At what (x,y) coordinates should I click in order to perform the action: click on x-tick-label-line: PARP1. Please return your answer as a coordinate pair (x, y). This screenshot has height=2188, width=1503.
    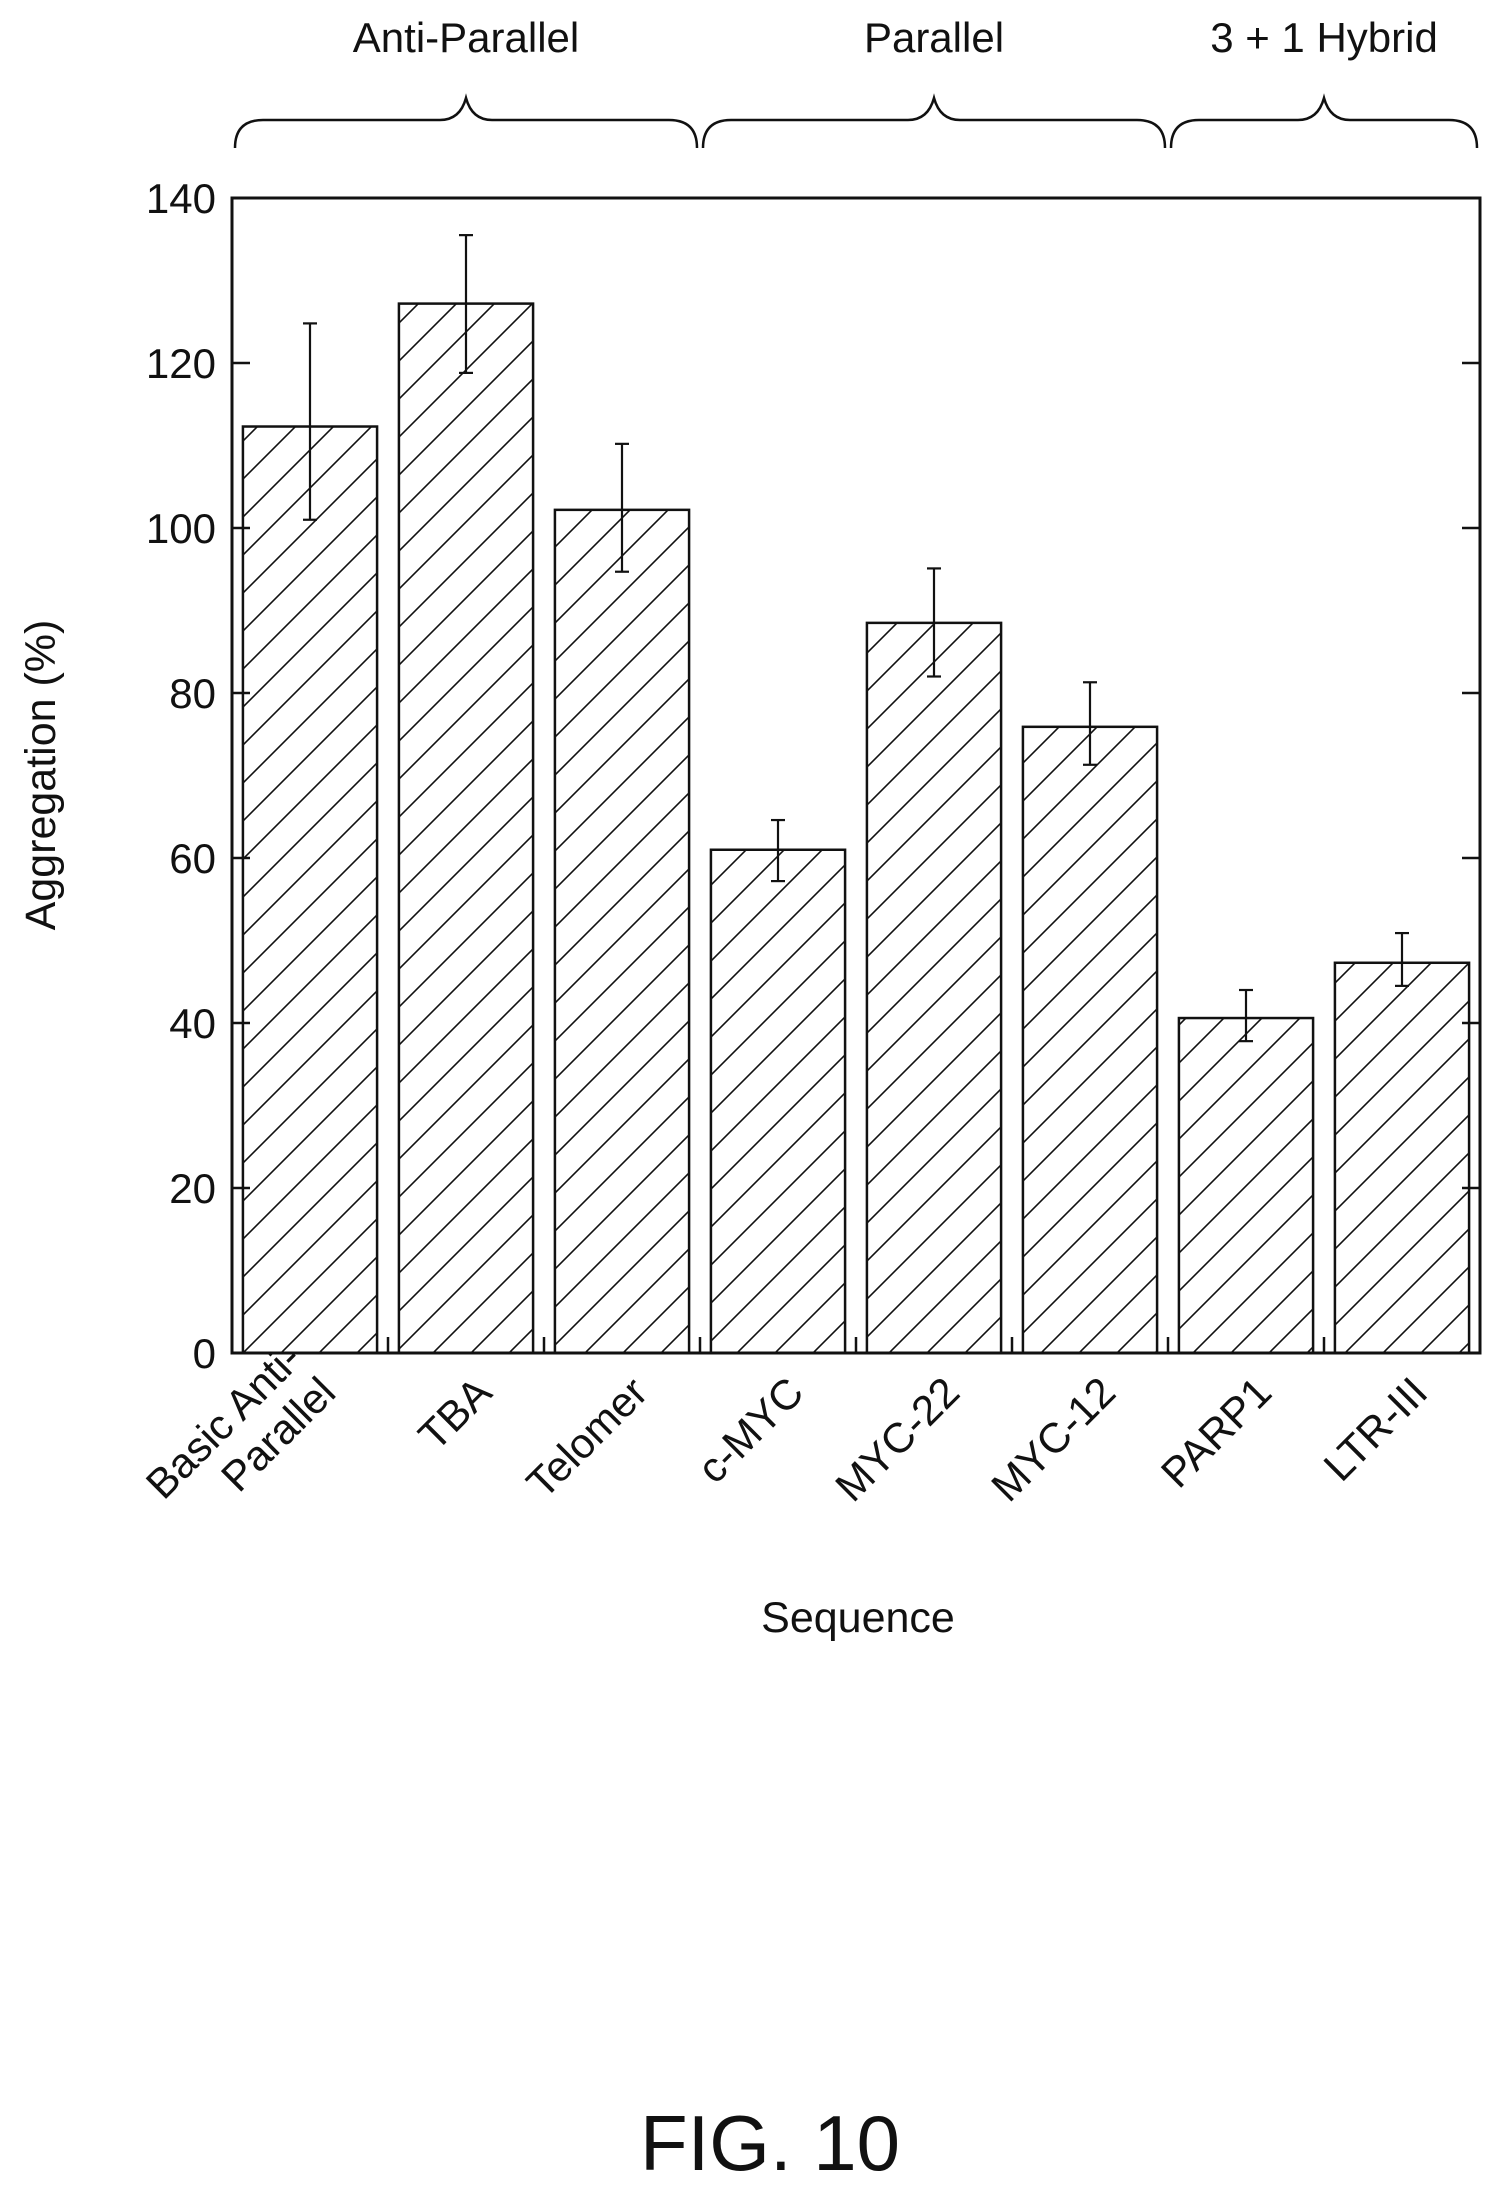
    Looking at the image, I should click on (1216, 1432).